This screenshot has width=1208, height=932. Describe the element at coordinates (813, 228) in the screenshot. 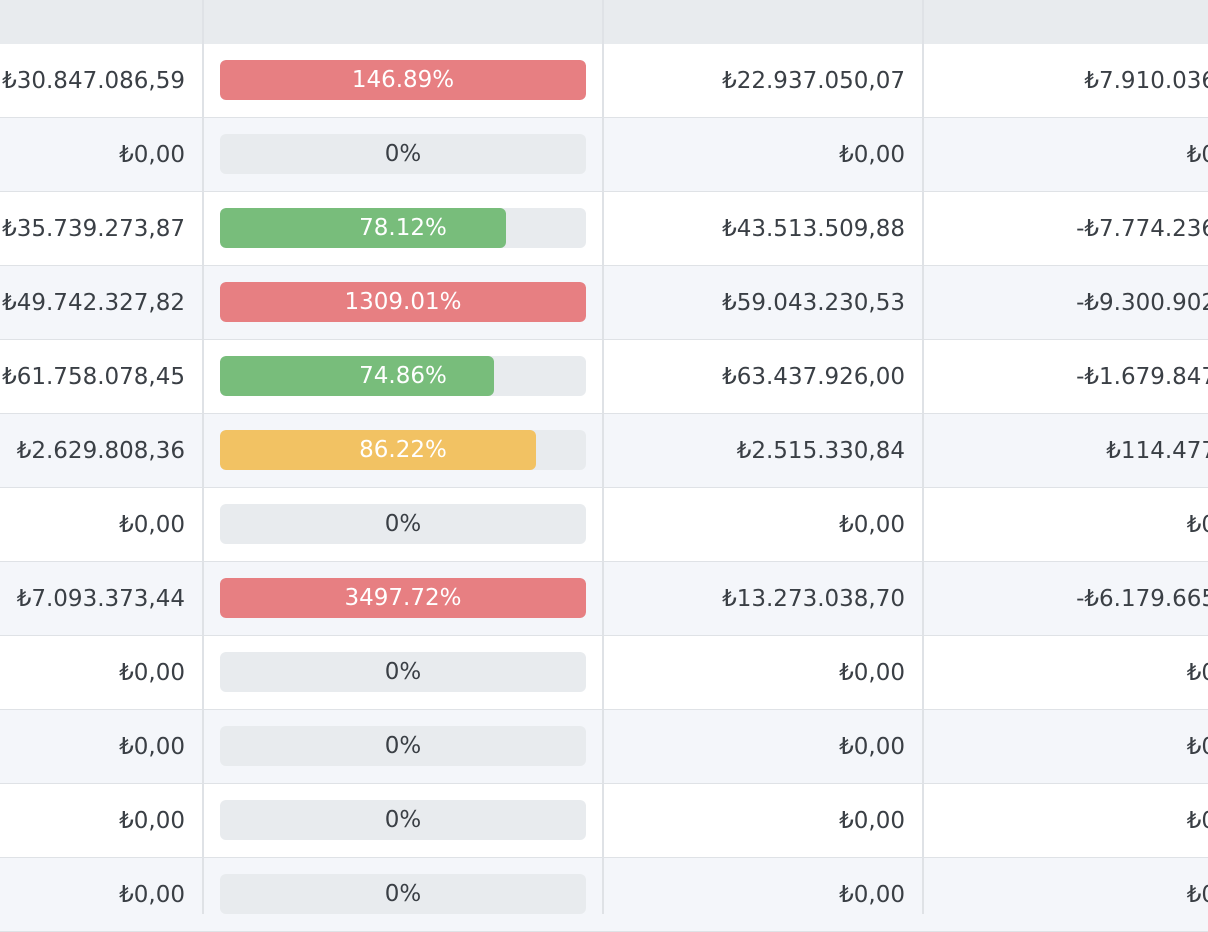

I see `amount-cell: ₺43.513.509,88` at that location.